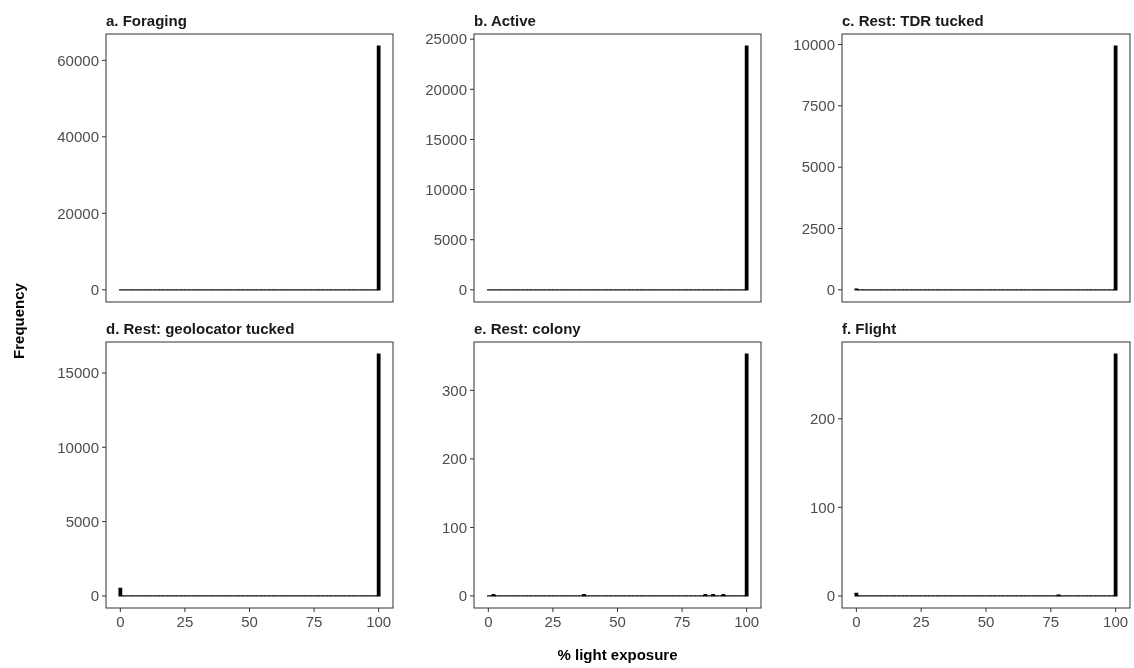 This screenshot has width=1134, height=668. I want to click on chart-title: b. Active, so click(505, 20).